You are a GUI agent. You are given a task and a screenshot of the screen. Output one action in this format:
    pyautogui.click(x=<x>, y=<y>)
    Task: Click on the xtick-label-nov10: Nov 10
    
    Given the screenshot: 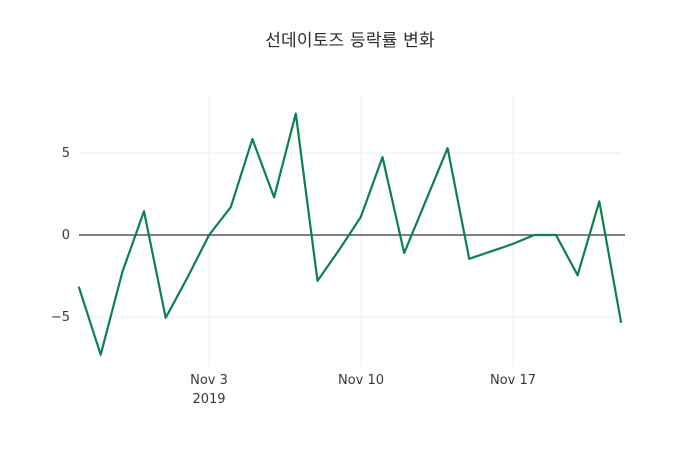 What is the action you would take?
    pyautogui.click(x=361, y=380)
    